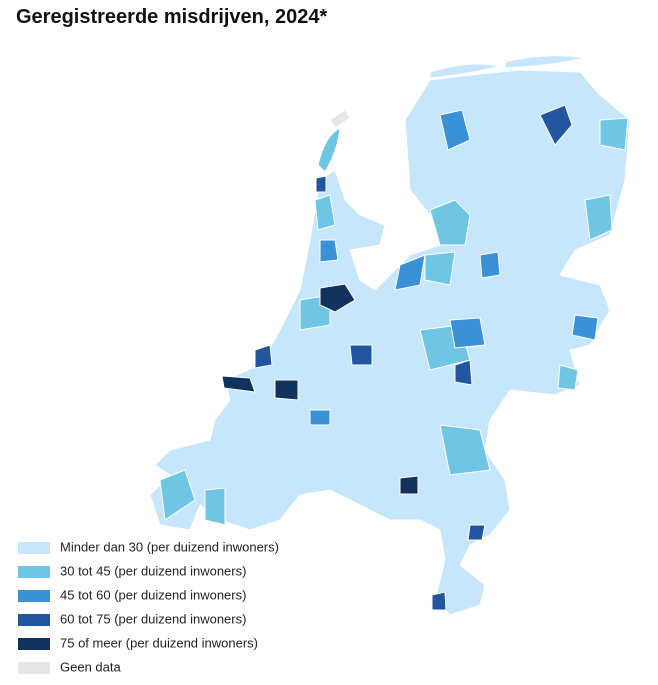 Image resolution: width=658 pixels, height=685 pixels. What do you see at coordinates (159, 642) in the screenshot?
I see `legend-label: 75 of meer (per duizend inwoners)` at bounding box center [159, 642].